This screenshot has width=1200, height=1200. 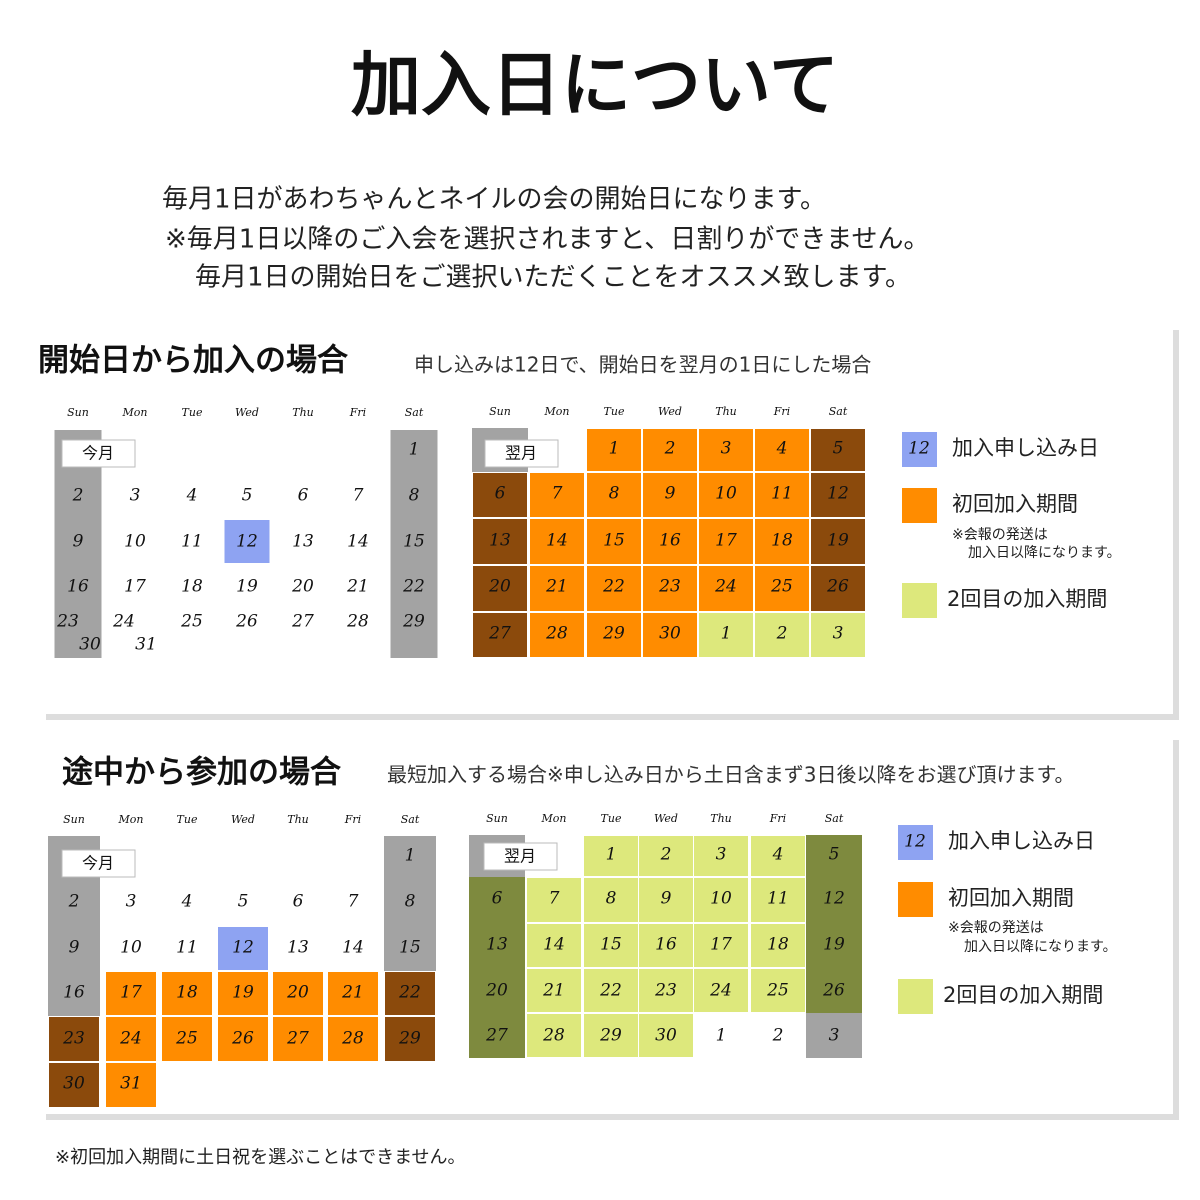 What do you see at coordinates (730, 775) in the screenshot?
I see `section-note: 最短加入する場合※申し込み日から土日含まず3日後以降をお選び頂けます。` at bounding box center [730, 775].